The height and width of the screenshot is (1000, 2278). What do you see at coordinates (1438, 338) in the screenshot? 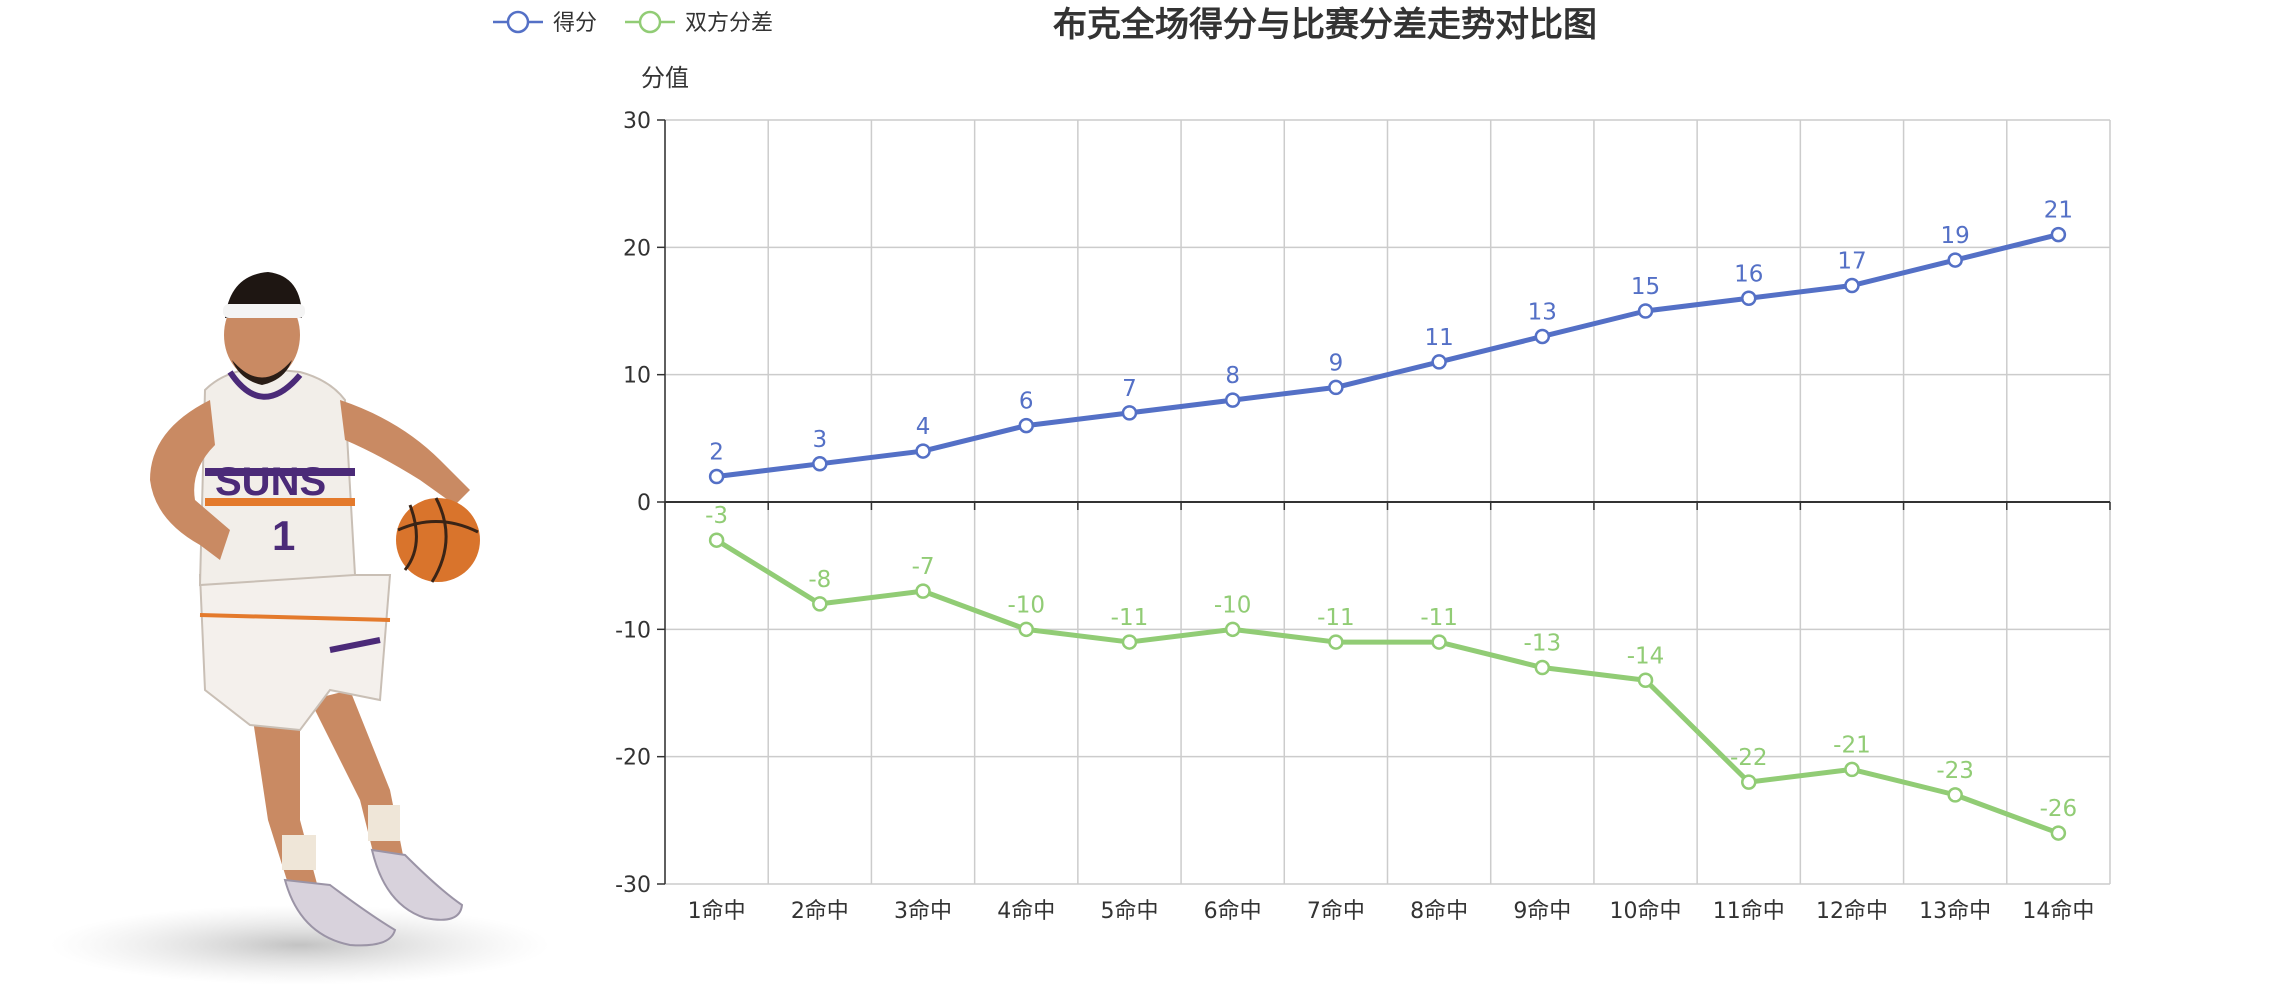
I see `data-label: 11` at bounding box center [1438, 338].